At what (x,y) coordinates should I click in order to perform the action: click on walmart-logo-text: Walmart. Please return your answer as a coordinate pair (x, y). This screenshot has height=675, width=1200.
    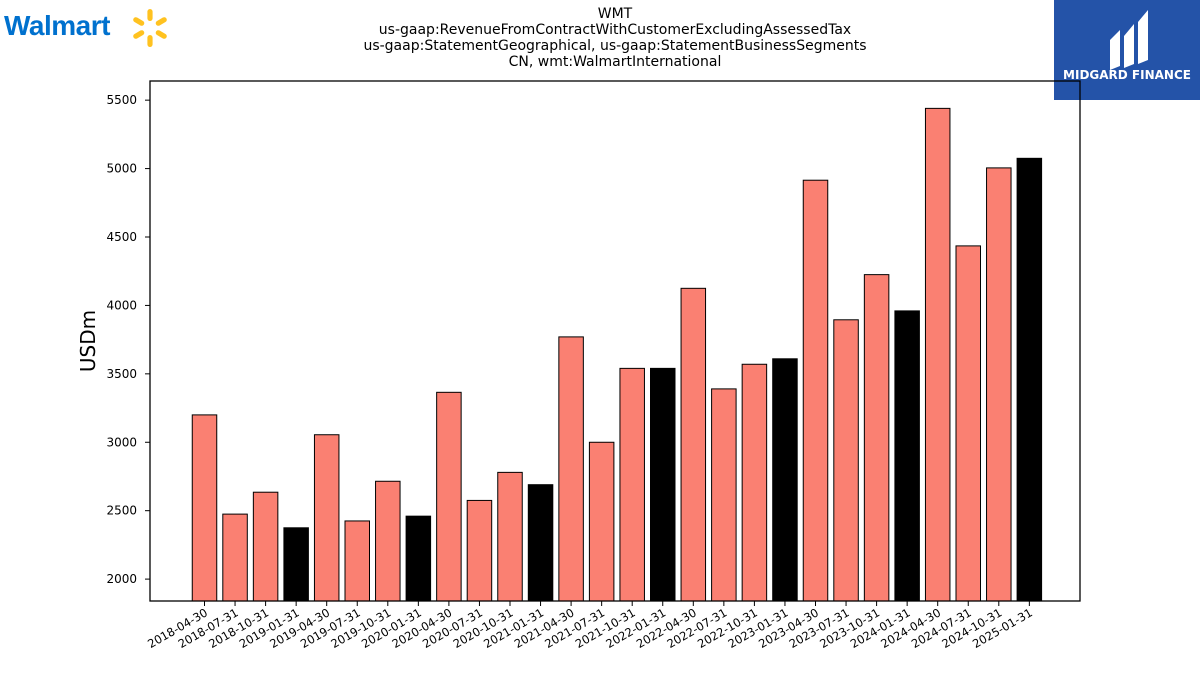
    Looking at the image, I should click on (57, 25).